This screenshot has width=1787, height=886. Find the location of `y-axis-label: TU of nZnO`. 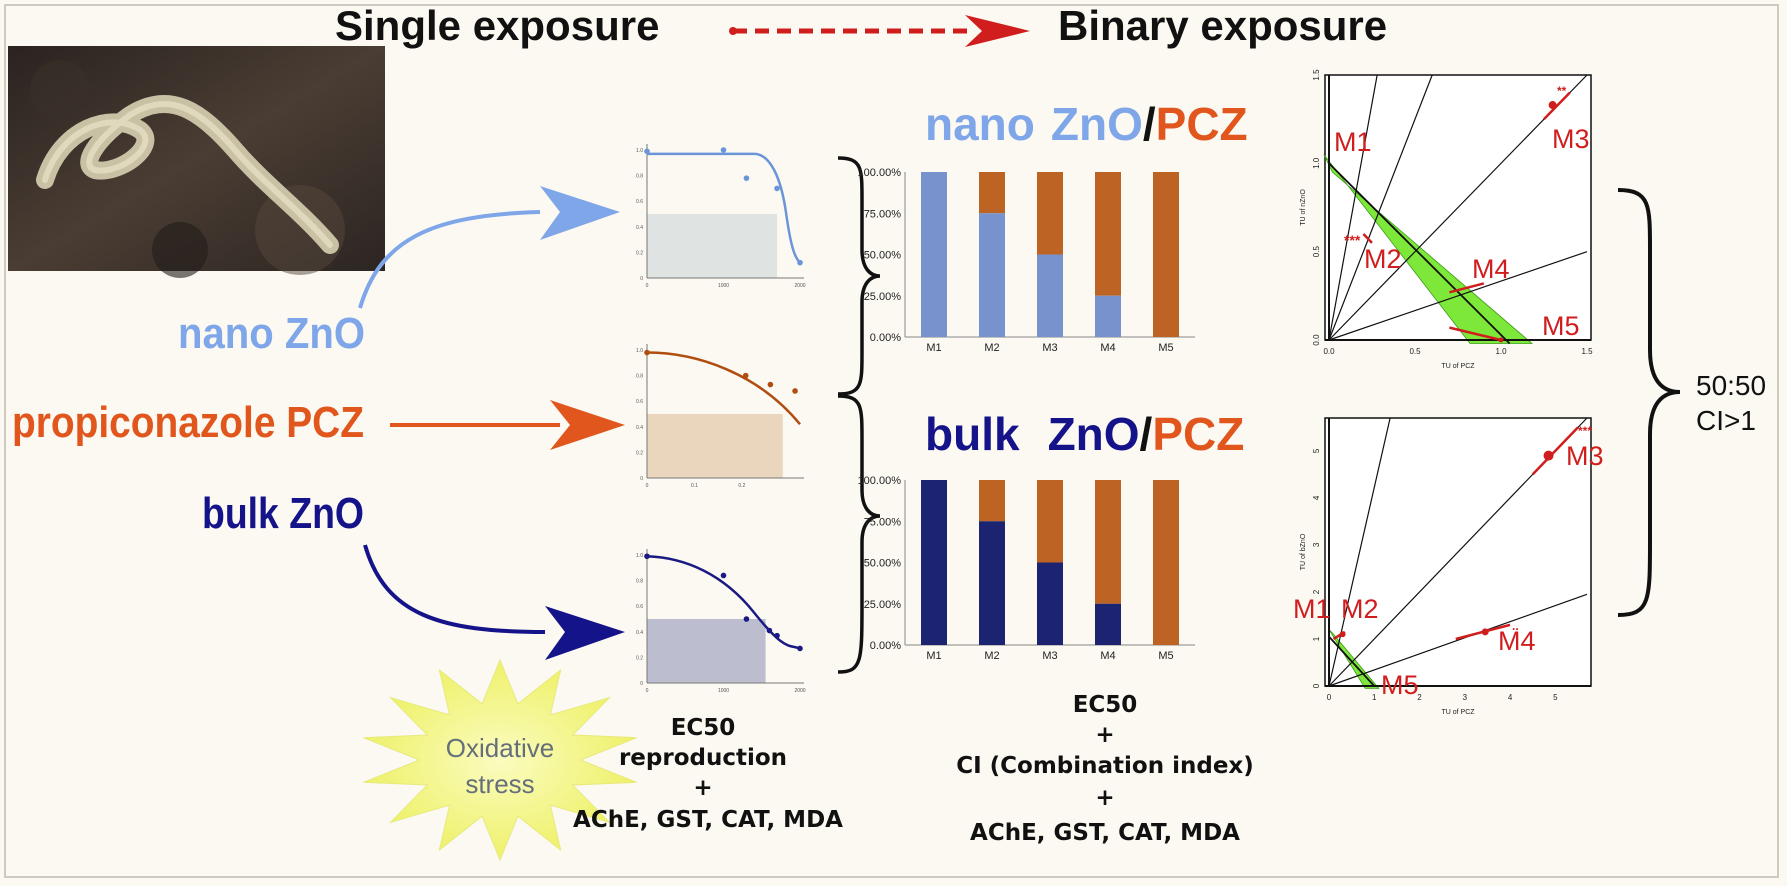

y-axis-label: TU of nZnO is located at coordinates (1303, 207).